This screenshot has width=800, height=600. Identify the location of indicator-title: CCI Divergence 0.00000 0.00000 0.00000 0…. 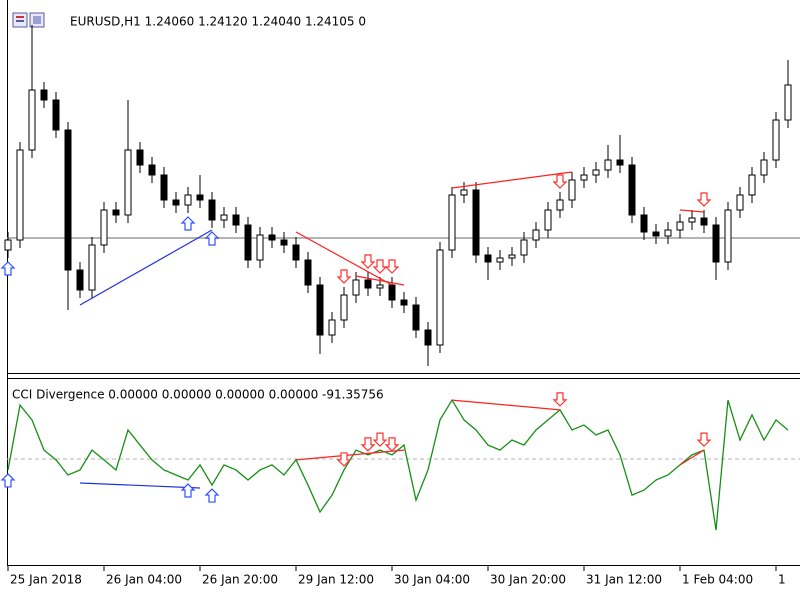
(198, 395).